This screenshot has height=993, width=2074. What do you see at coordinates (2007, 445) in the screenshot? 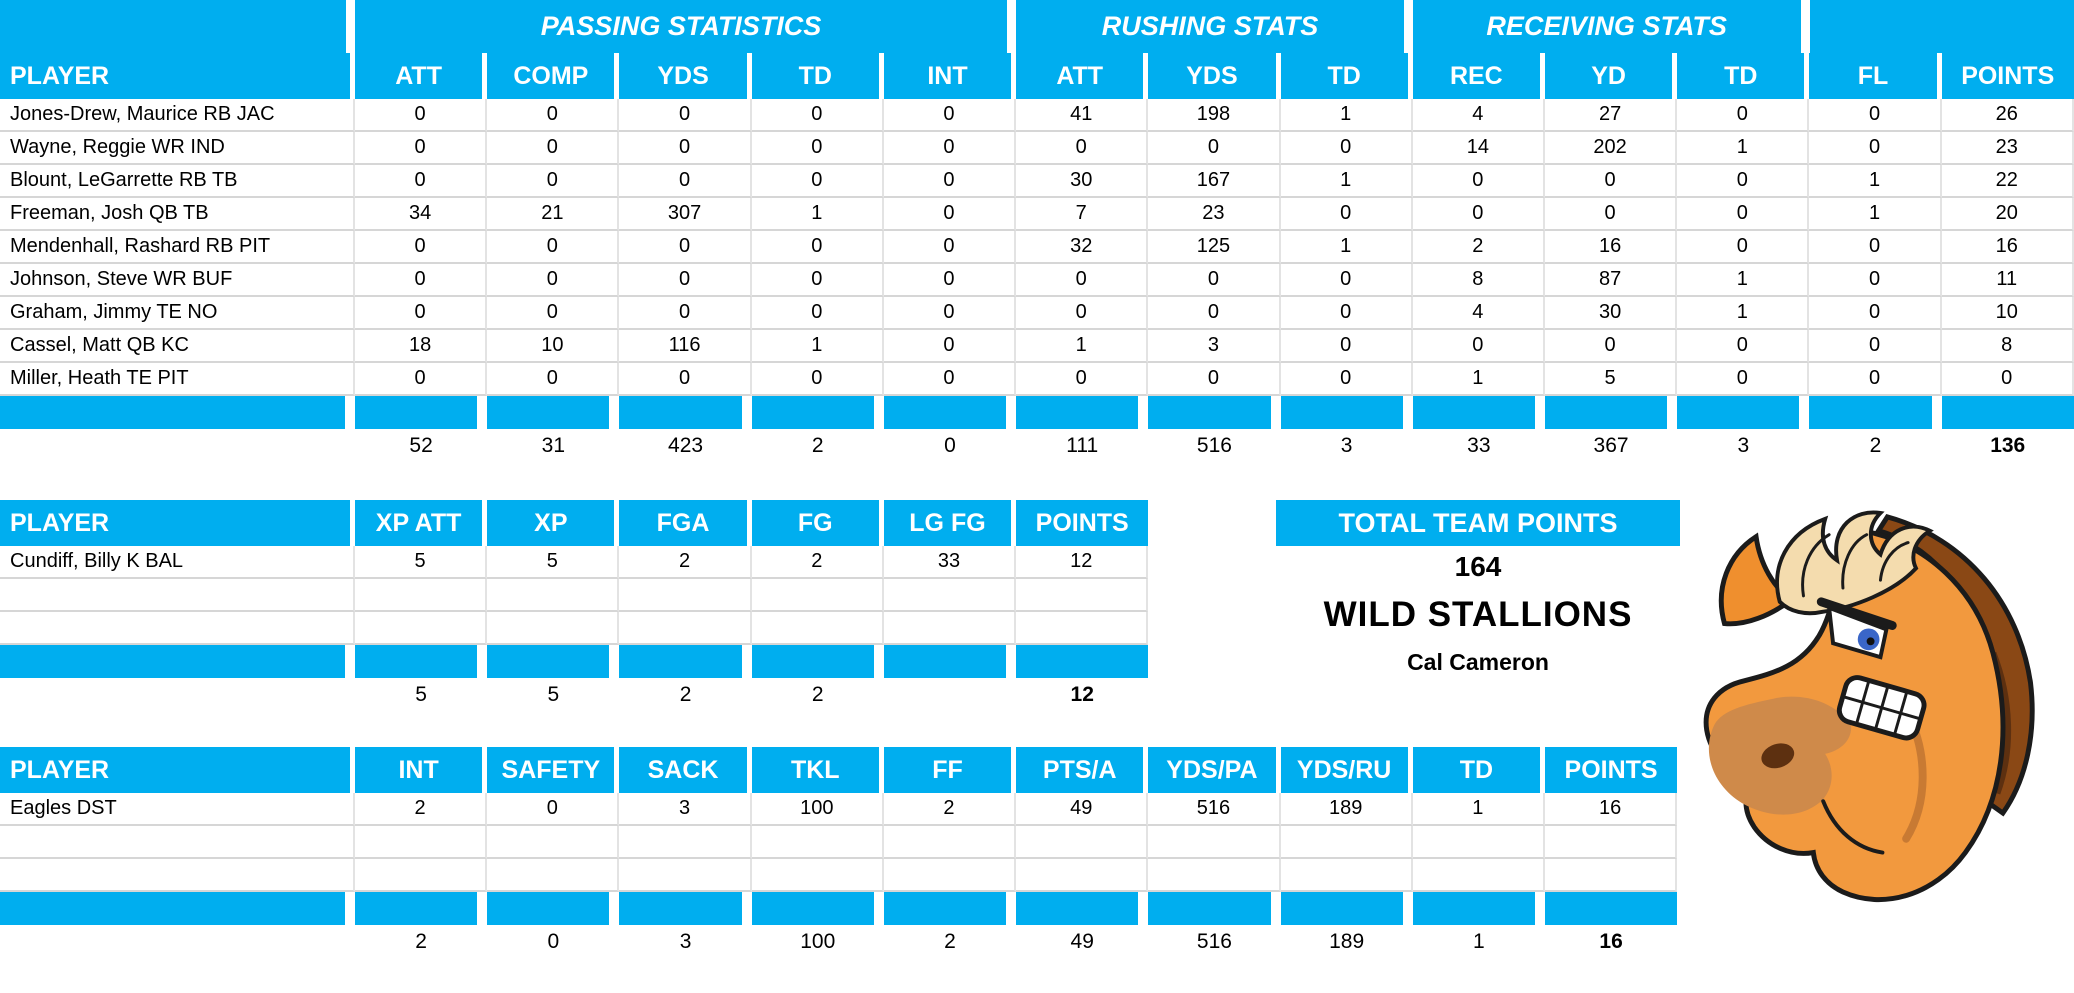
I see `total-value-cell: 136` at bounding box center [2007, 445].